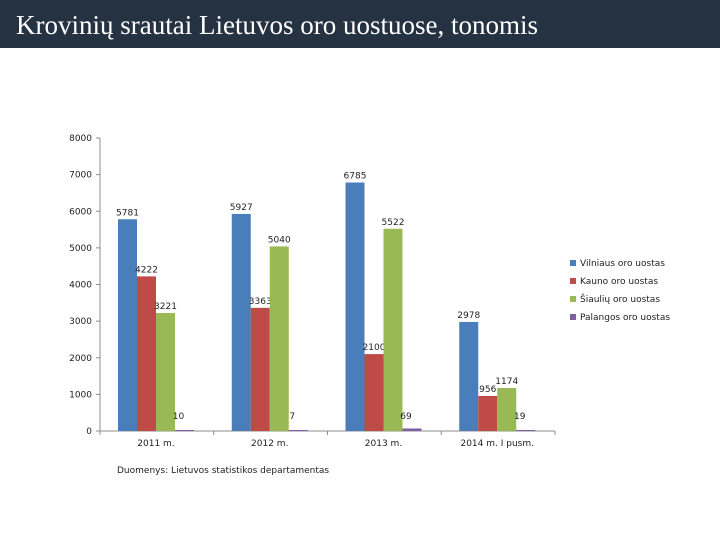 This screenshot has height=540, width=720. I want to click on y-tick-label: 1000, so click(80, 395).